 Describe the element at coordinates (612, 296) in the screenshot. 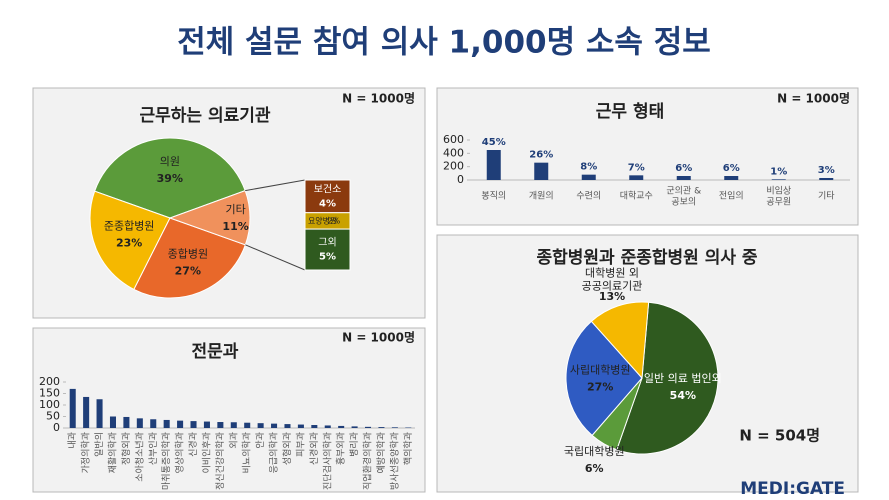

I see `slice-value: 13%` at that location.